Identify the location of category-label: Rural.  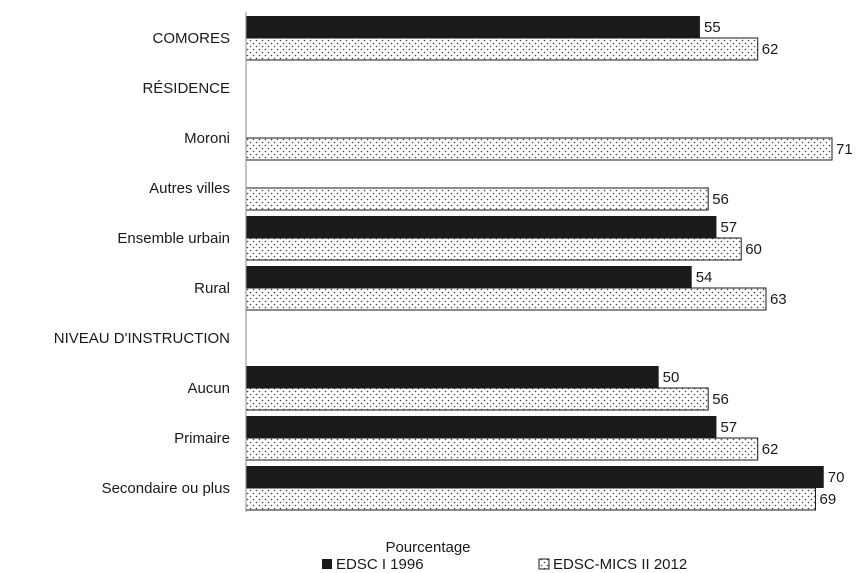
(212, 288).